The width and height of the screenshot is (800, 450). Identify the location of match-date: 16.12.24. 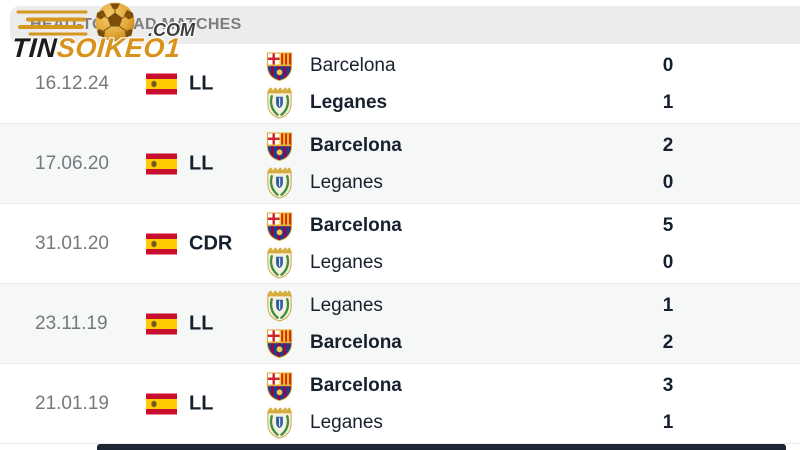
(72, 83).